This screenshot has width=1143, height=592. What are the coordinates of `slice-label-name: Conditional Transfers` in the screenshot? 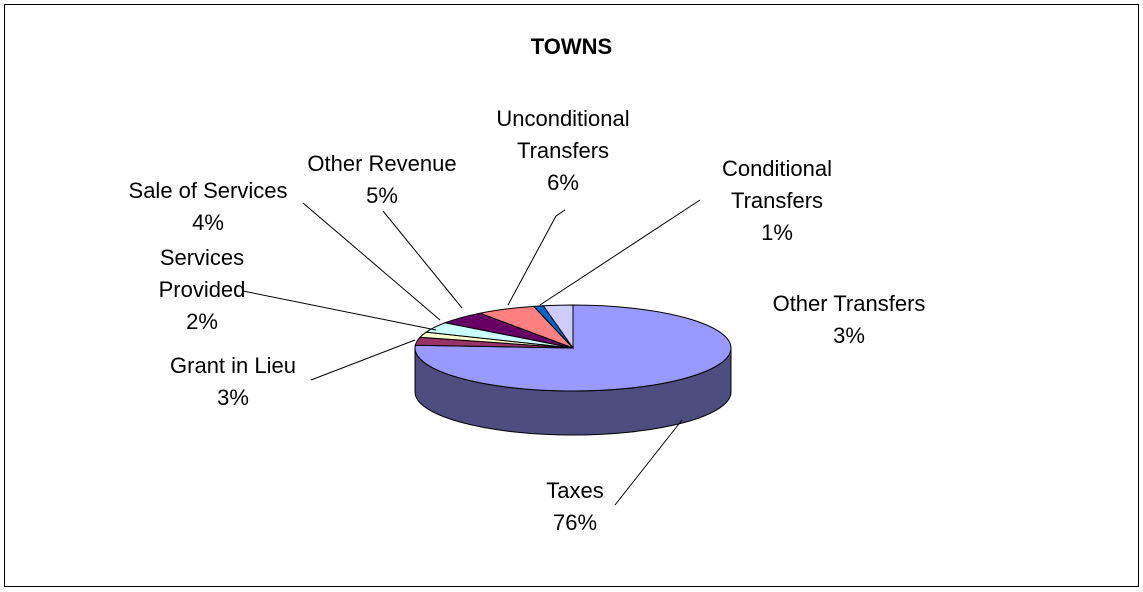 It's located at (777, 184).